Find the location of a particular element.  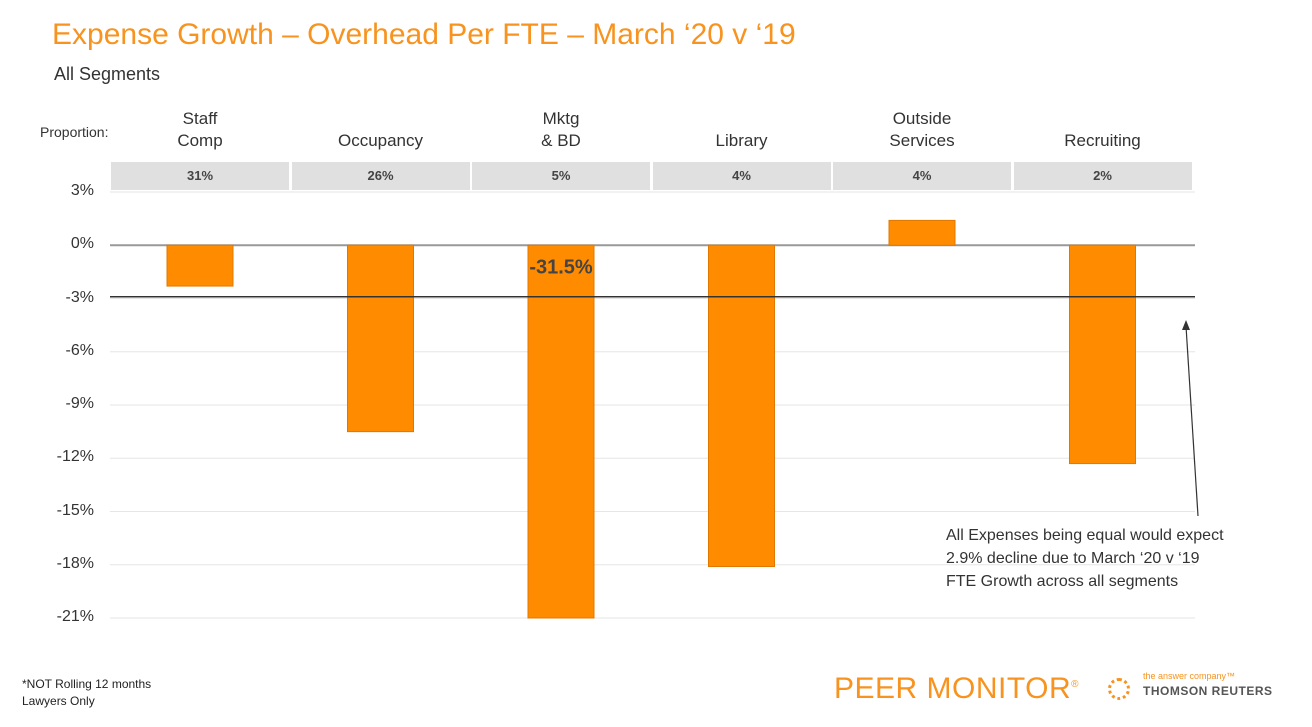

category-label-line: & BD is located at coordinates (561, 140).